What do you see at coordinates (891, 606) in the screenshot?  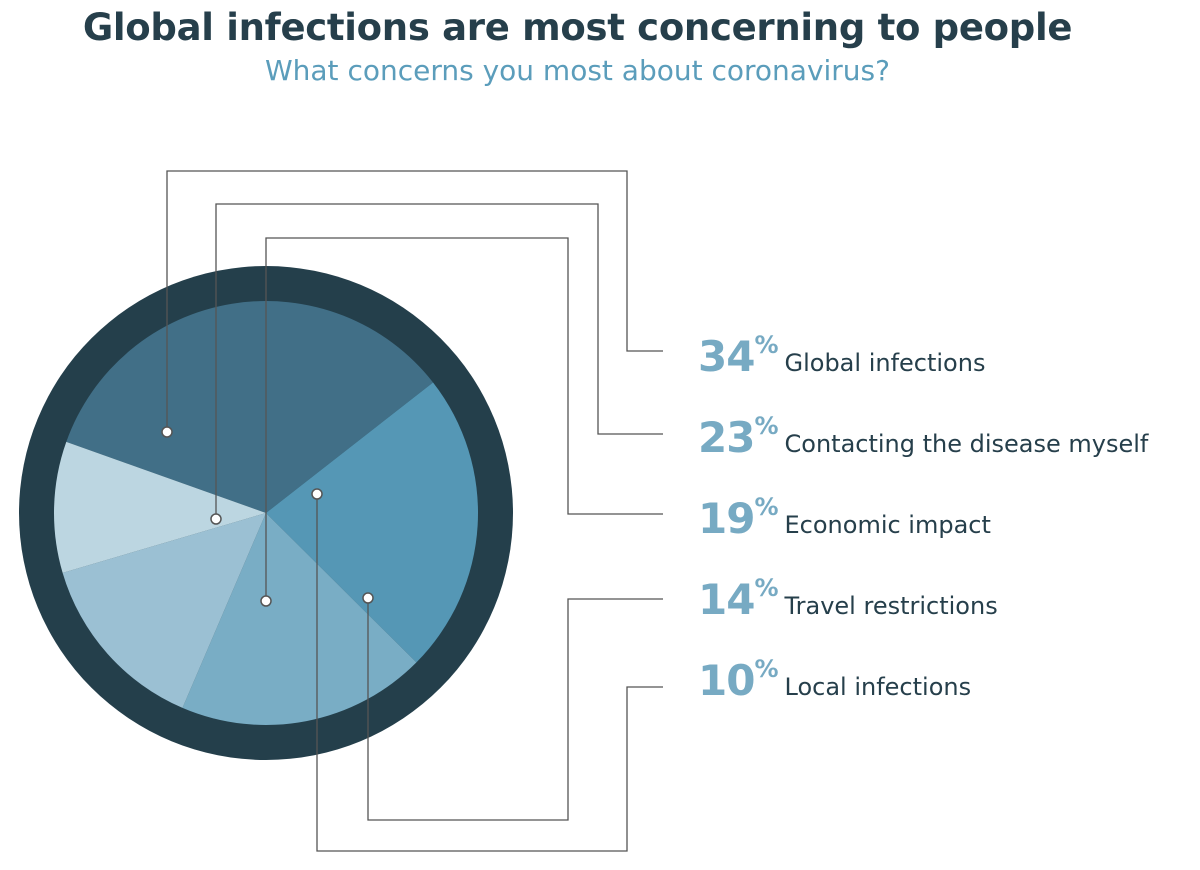 I see `data-label-text: Travel restrictions` at bounding box center [891, 606].